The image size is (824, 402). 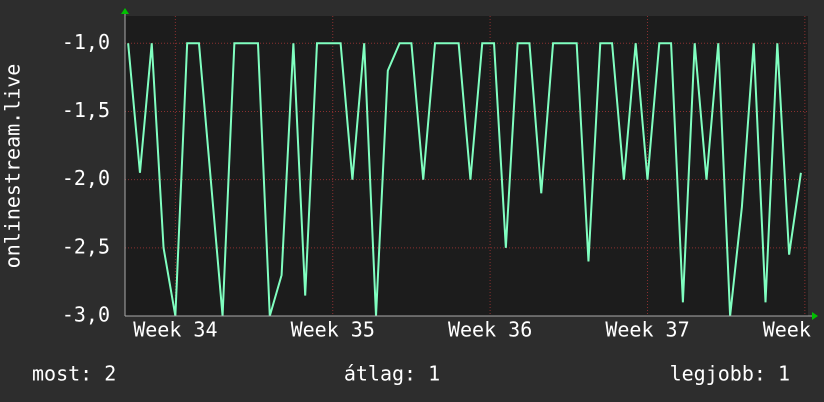 I want to click on y-tick-label: -2,0, so click(x=86, y=178).